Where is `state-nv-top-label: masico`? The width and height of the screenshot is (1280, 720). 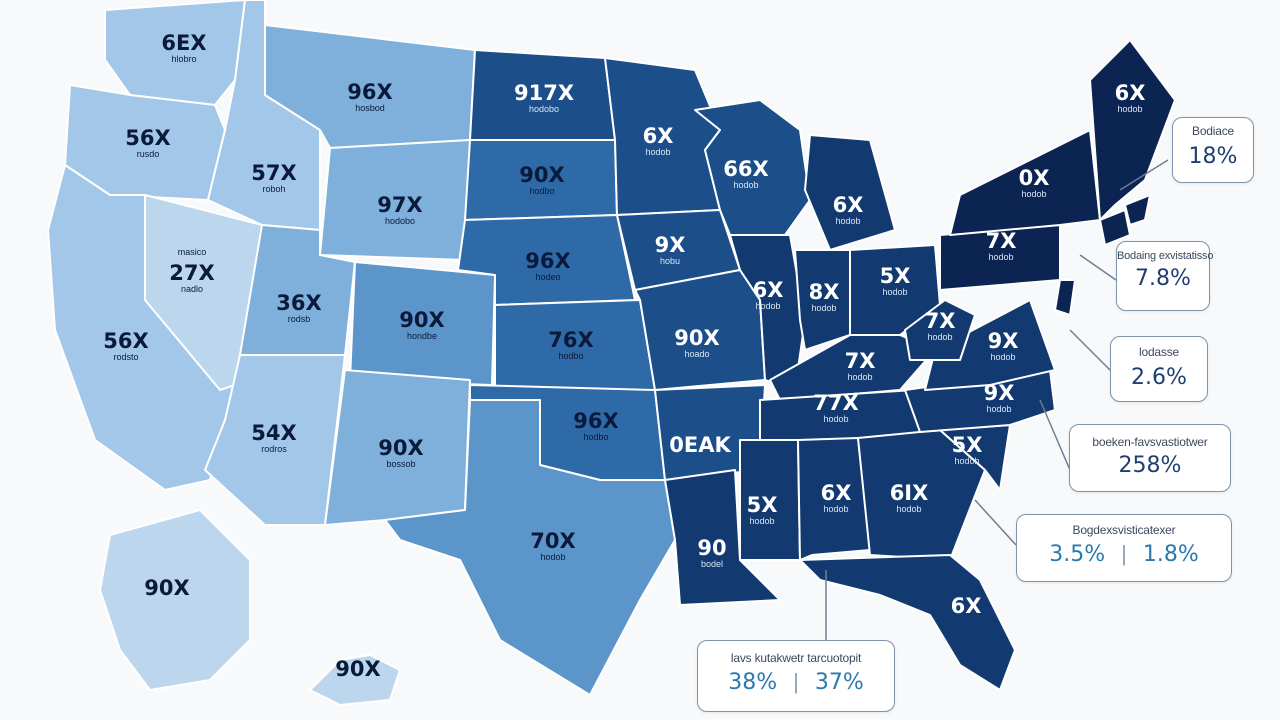 state-nv-top-label: masico is located at coordinates (192, 252).